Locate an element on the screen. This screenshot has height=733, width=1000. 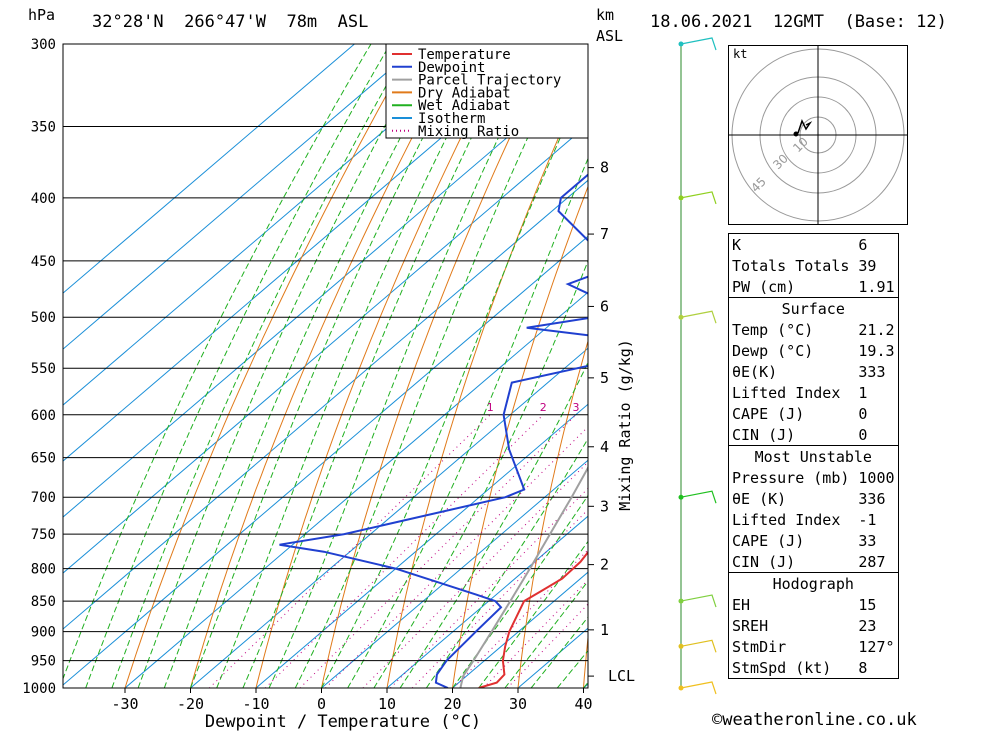
pressure-tick-label: 350 is located at coordinates (43, 127).